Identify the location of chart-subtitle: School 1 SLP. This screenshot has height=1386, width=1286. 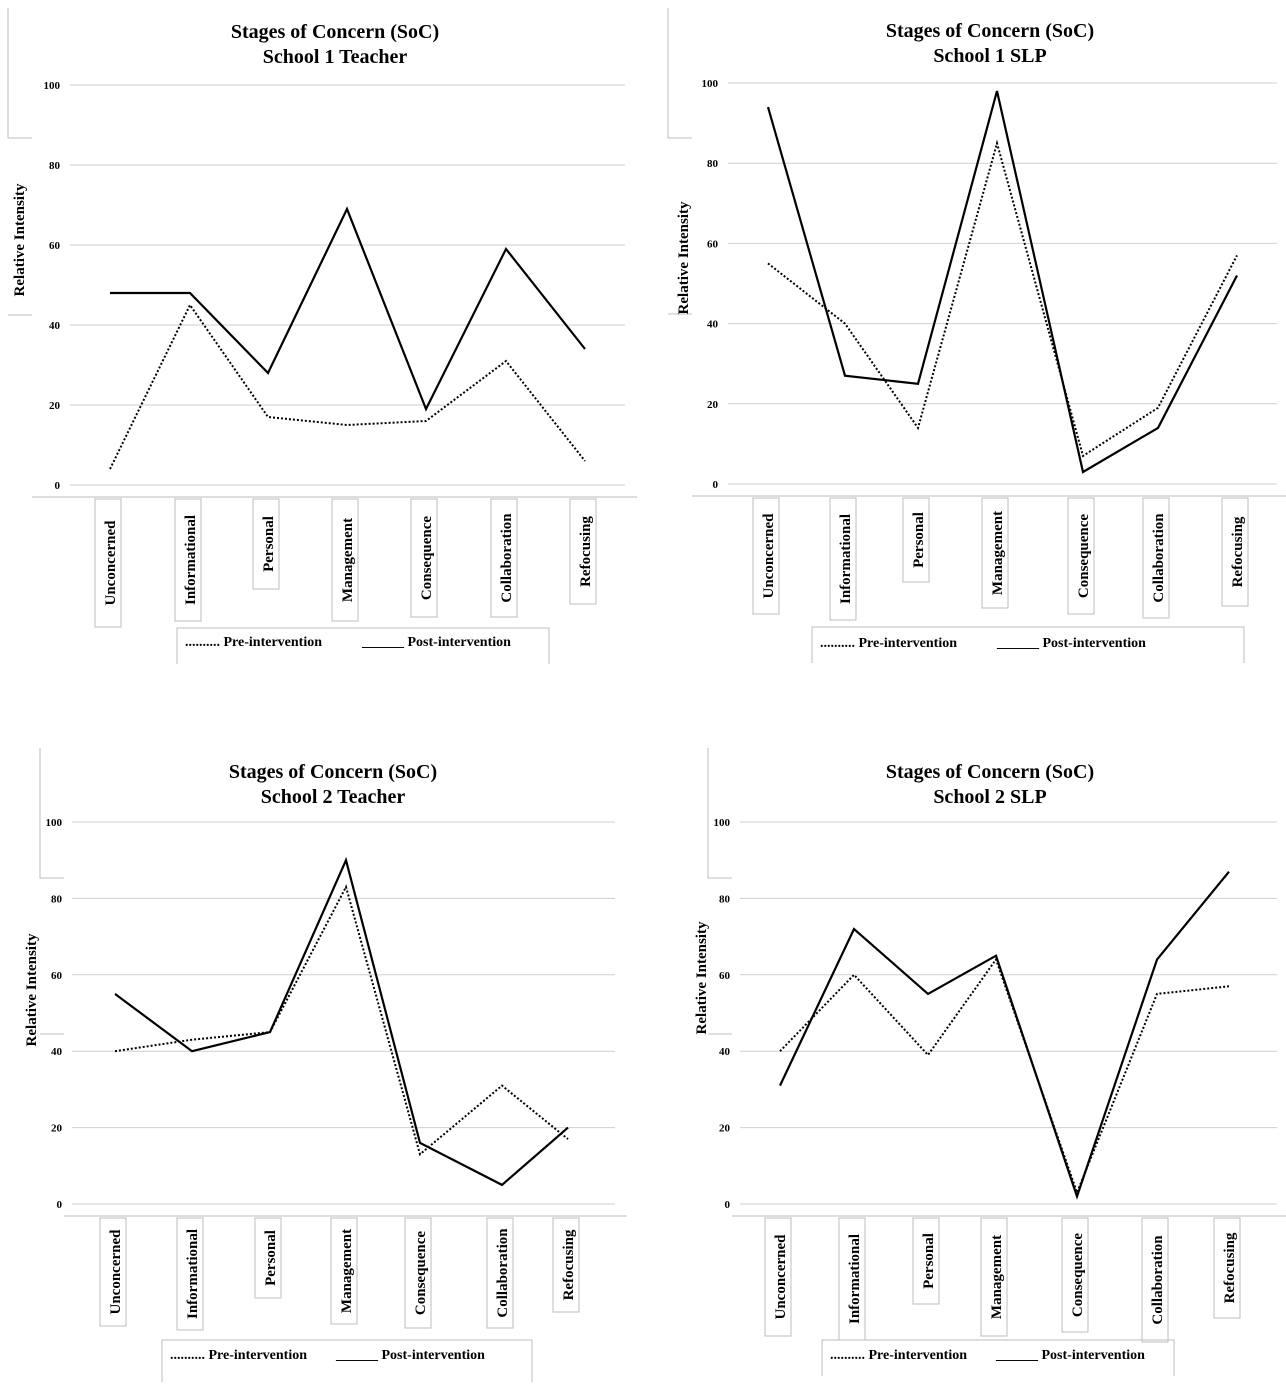
(989, 56).